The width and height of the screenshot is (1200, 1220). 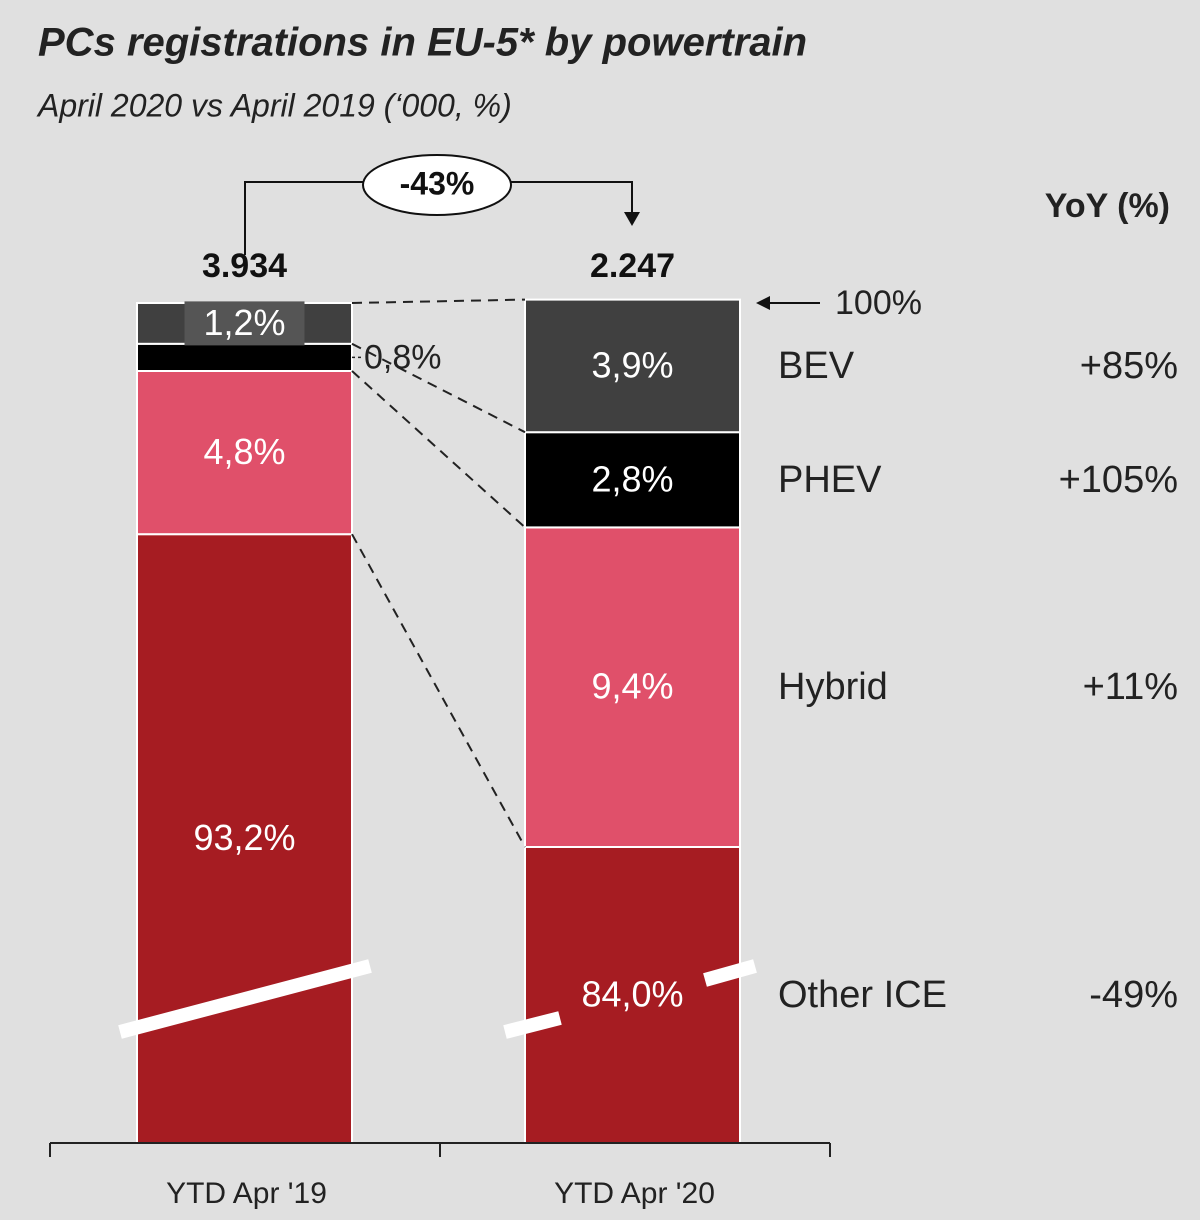 What do you see at coordinates (763, 303) in the screenshot?
I see `top-arrow-head` at bounding box center [763, 303].